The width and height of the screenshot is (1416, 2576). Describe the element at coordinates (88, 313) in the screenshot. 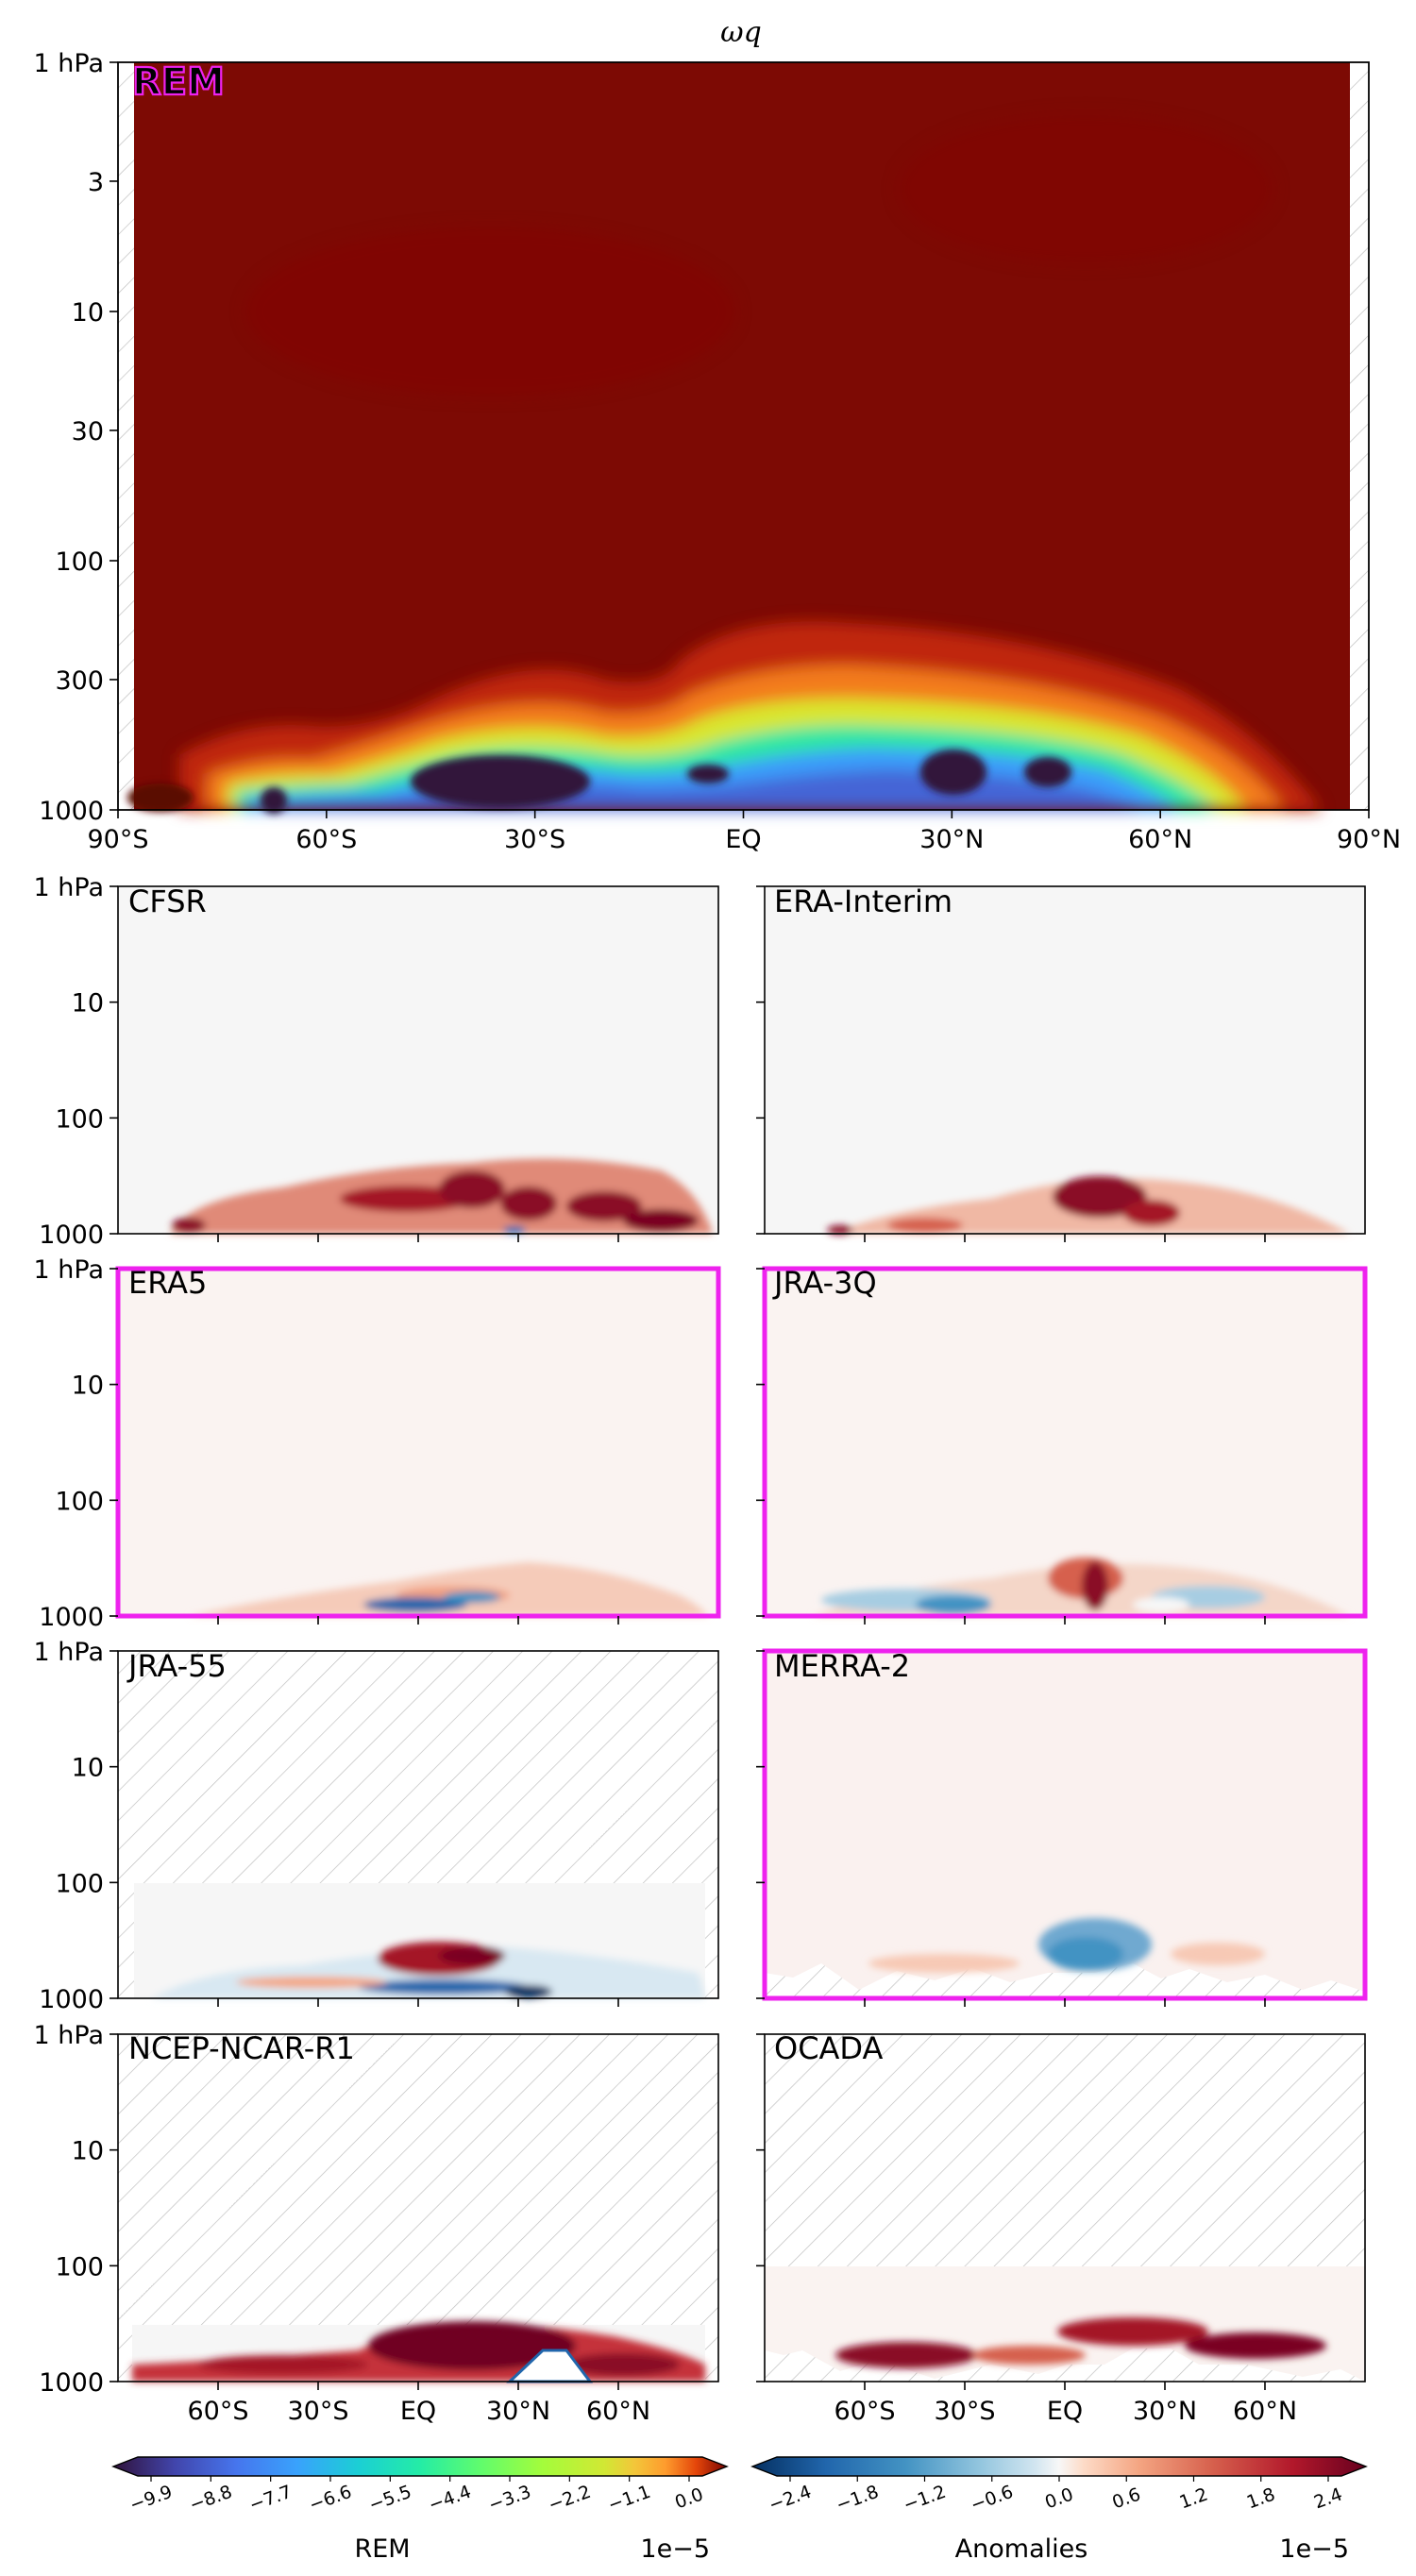

I see `rem-y-tick-label: 10` at that location.